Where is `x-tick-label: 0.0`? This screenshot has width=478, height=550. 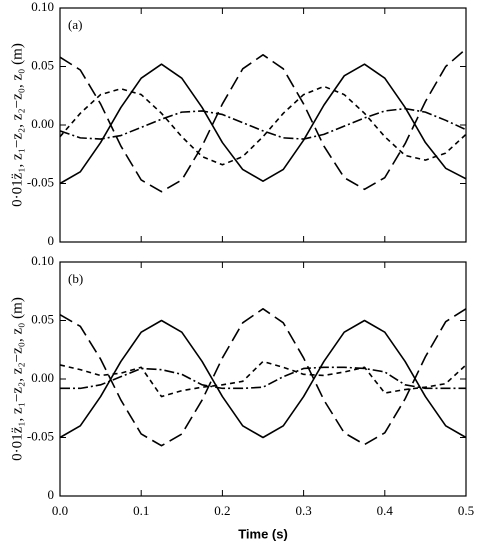 x-tick-label: 0.0 is located at coordinates (60, 510).